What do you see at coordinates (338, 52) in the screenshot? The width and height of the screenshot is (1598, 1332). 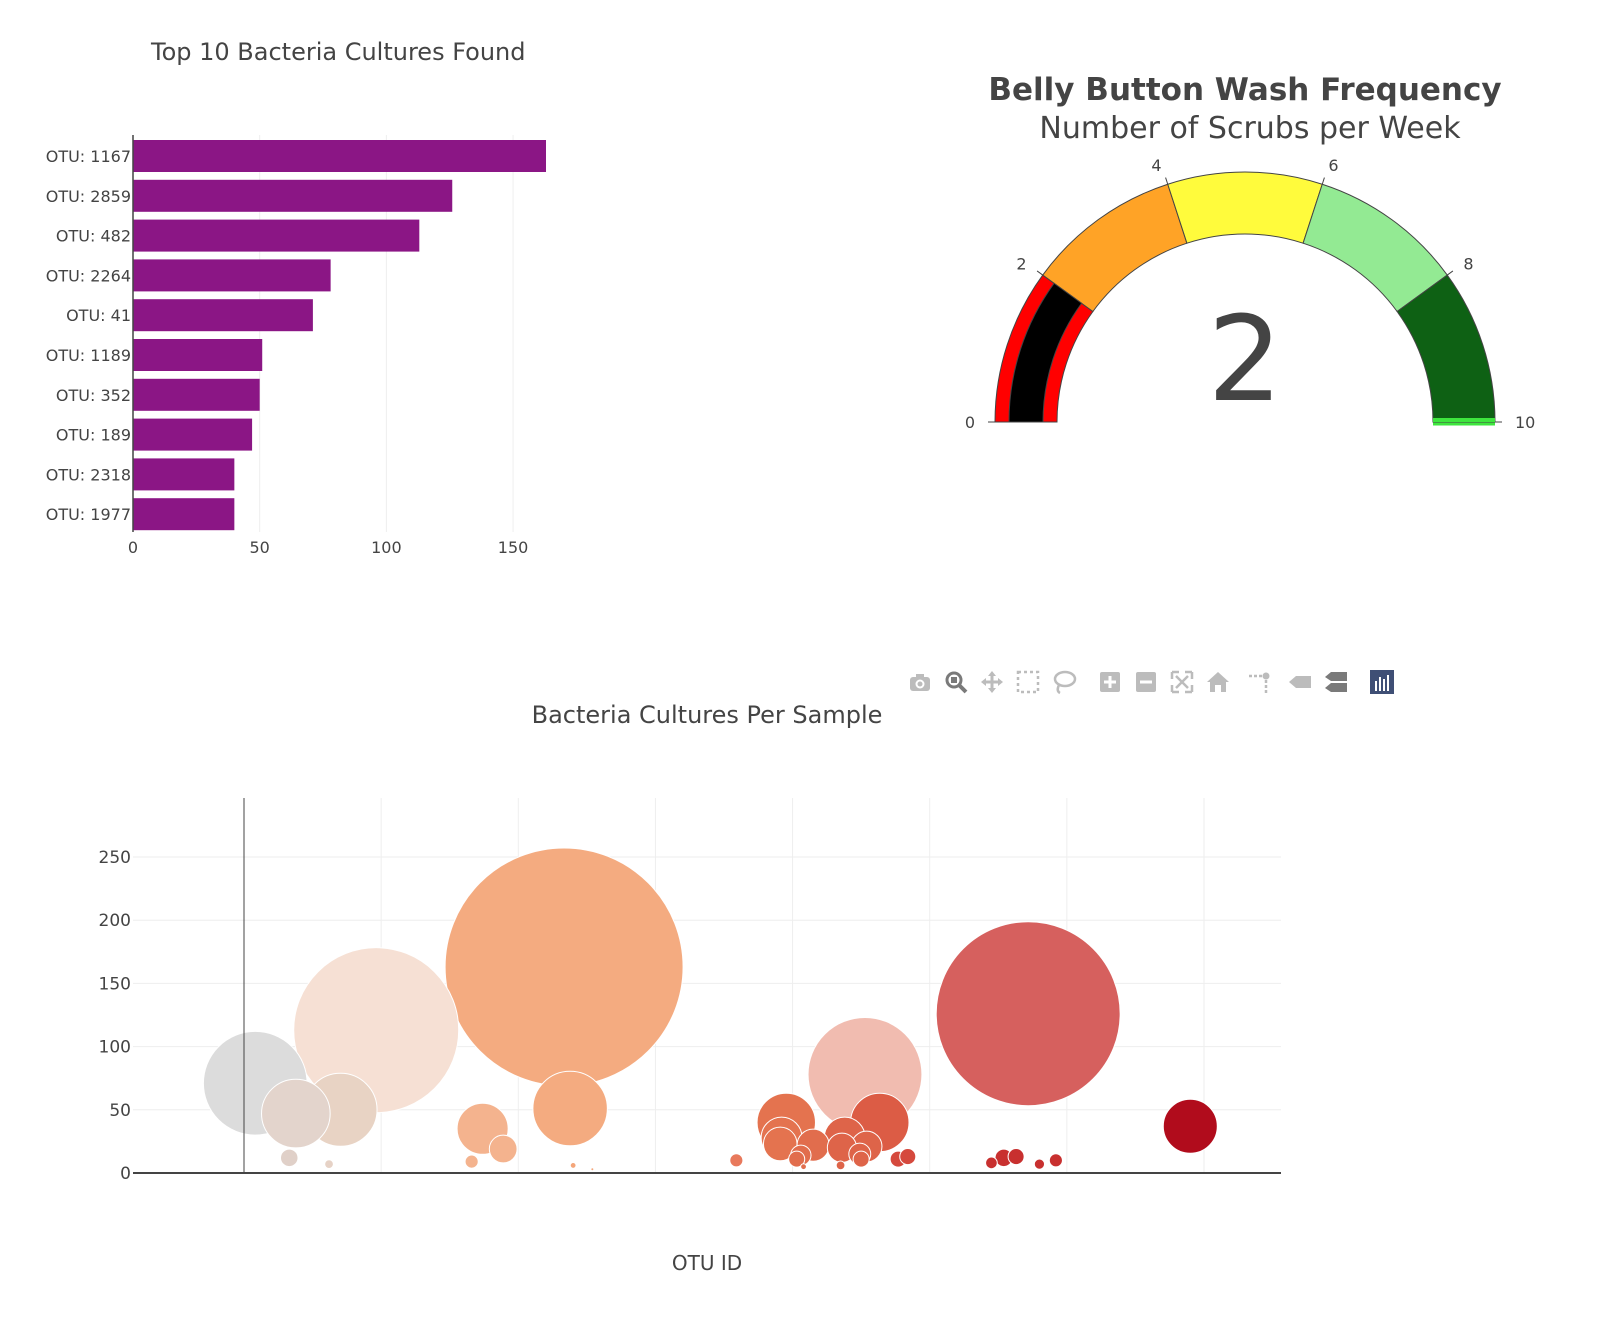 I see `bar-chart-title: Top 10 Bacteria Cultures Found` at bounding box center [338, 52].